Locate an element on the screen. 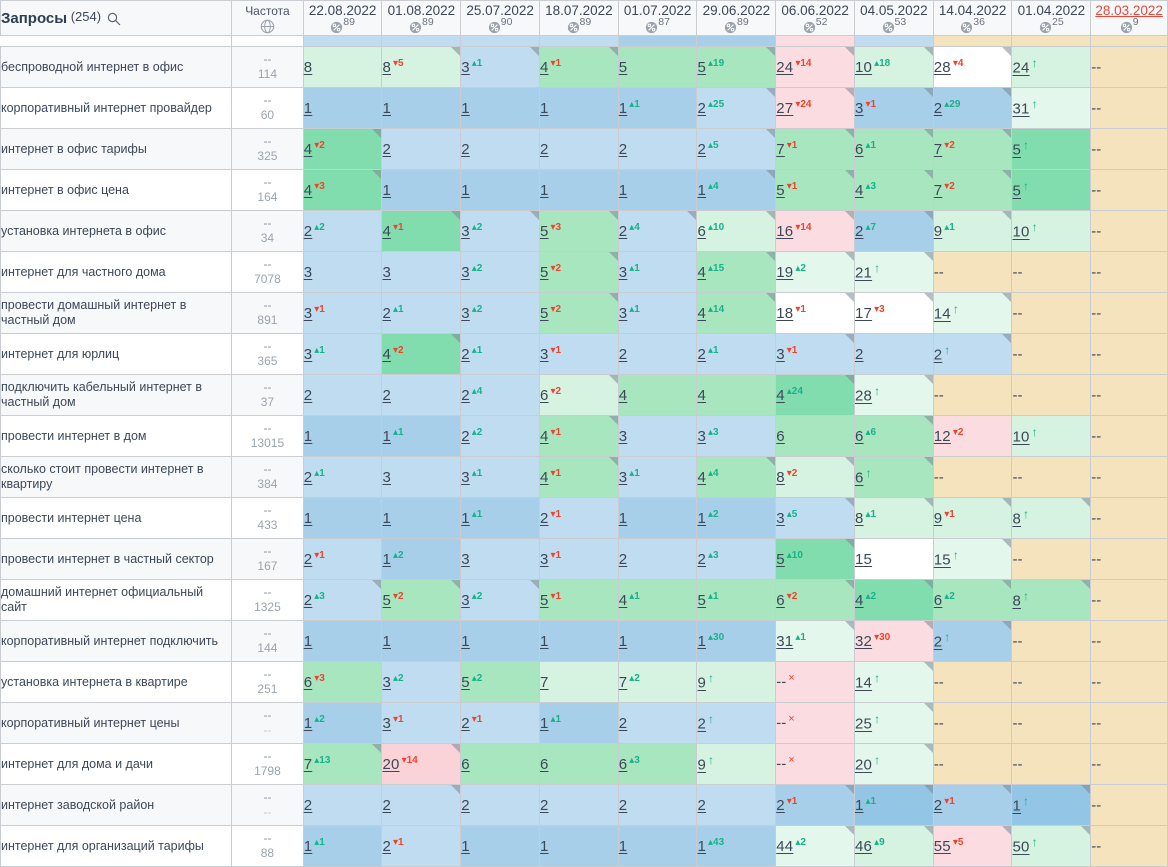 The width and height of the screenshot is (1168, 867). position-cell: 6 ▴10 is located at coordinates (736, 231).